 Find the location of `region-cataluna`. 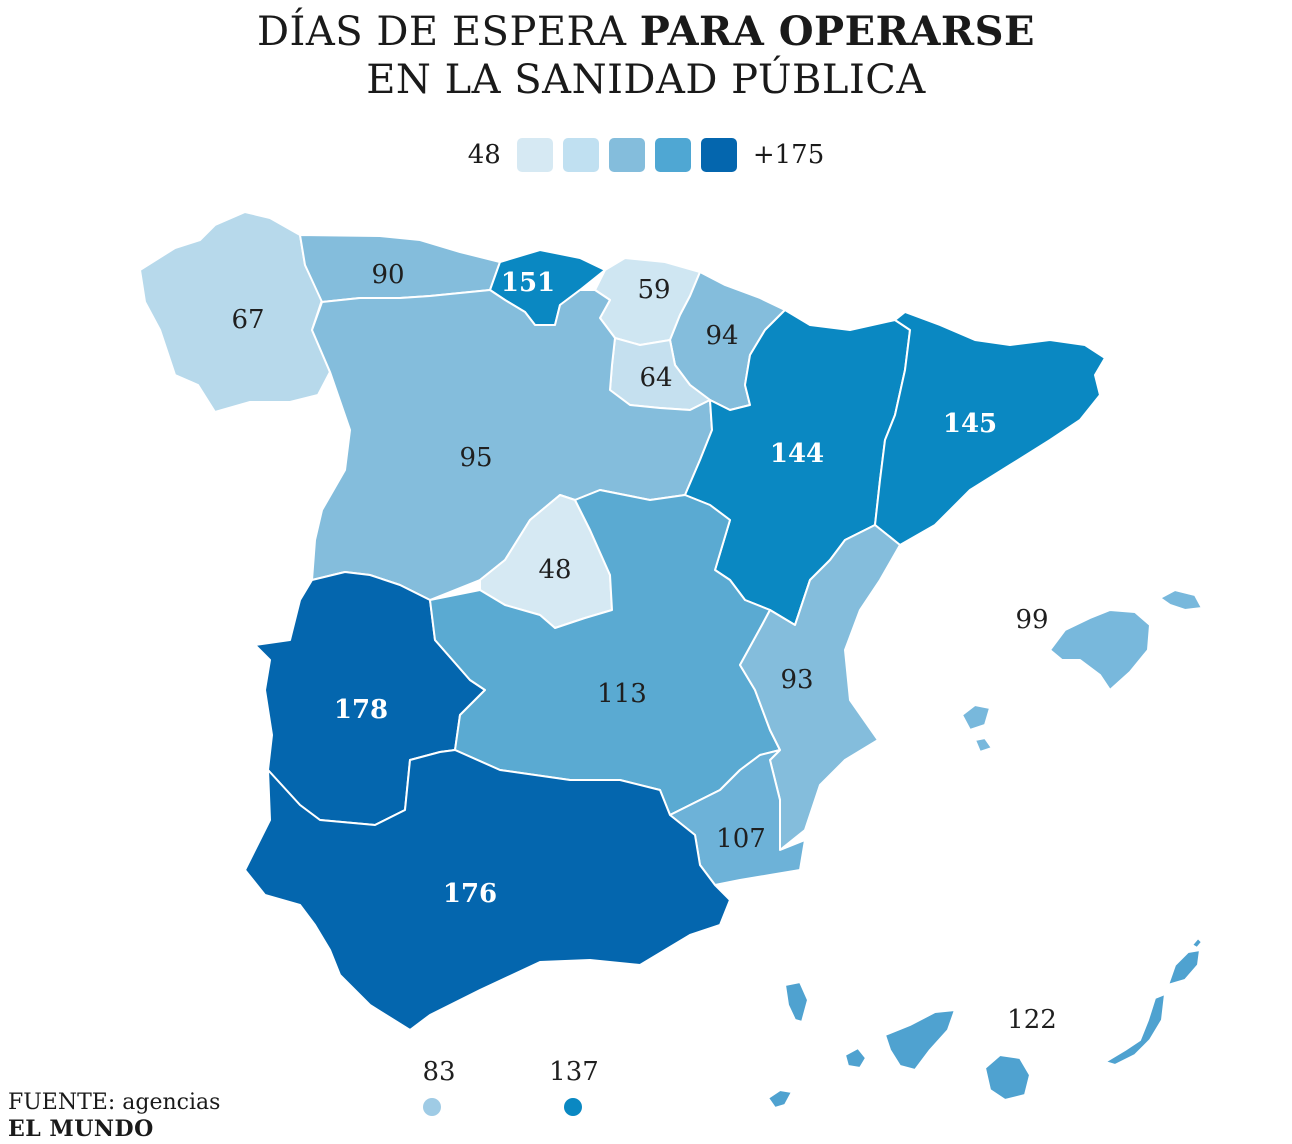

region-cataluna is located at coordinates (990, 428).